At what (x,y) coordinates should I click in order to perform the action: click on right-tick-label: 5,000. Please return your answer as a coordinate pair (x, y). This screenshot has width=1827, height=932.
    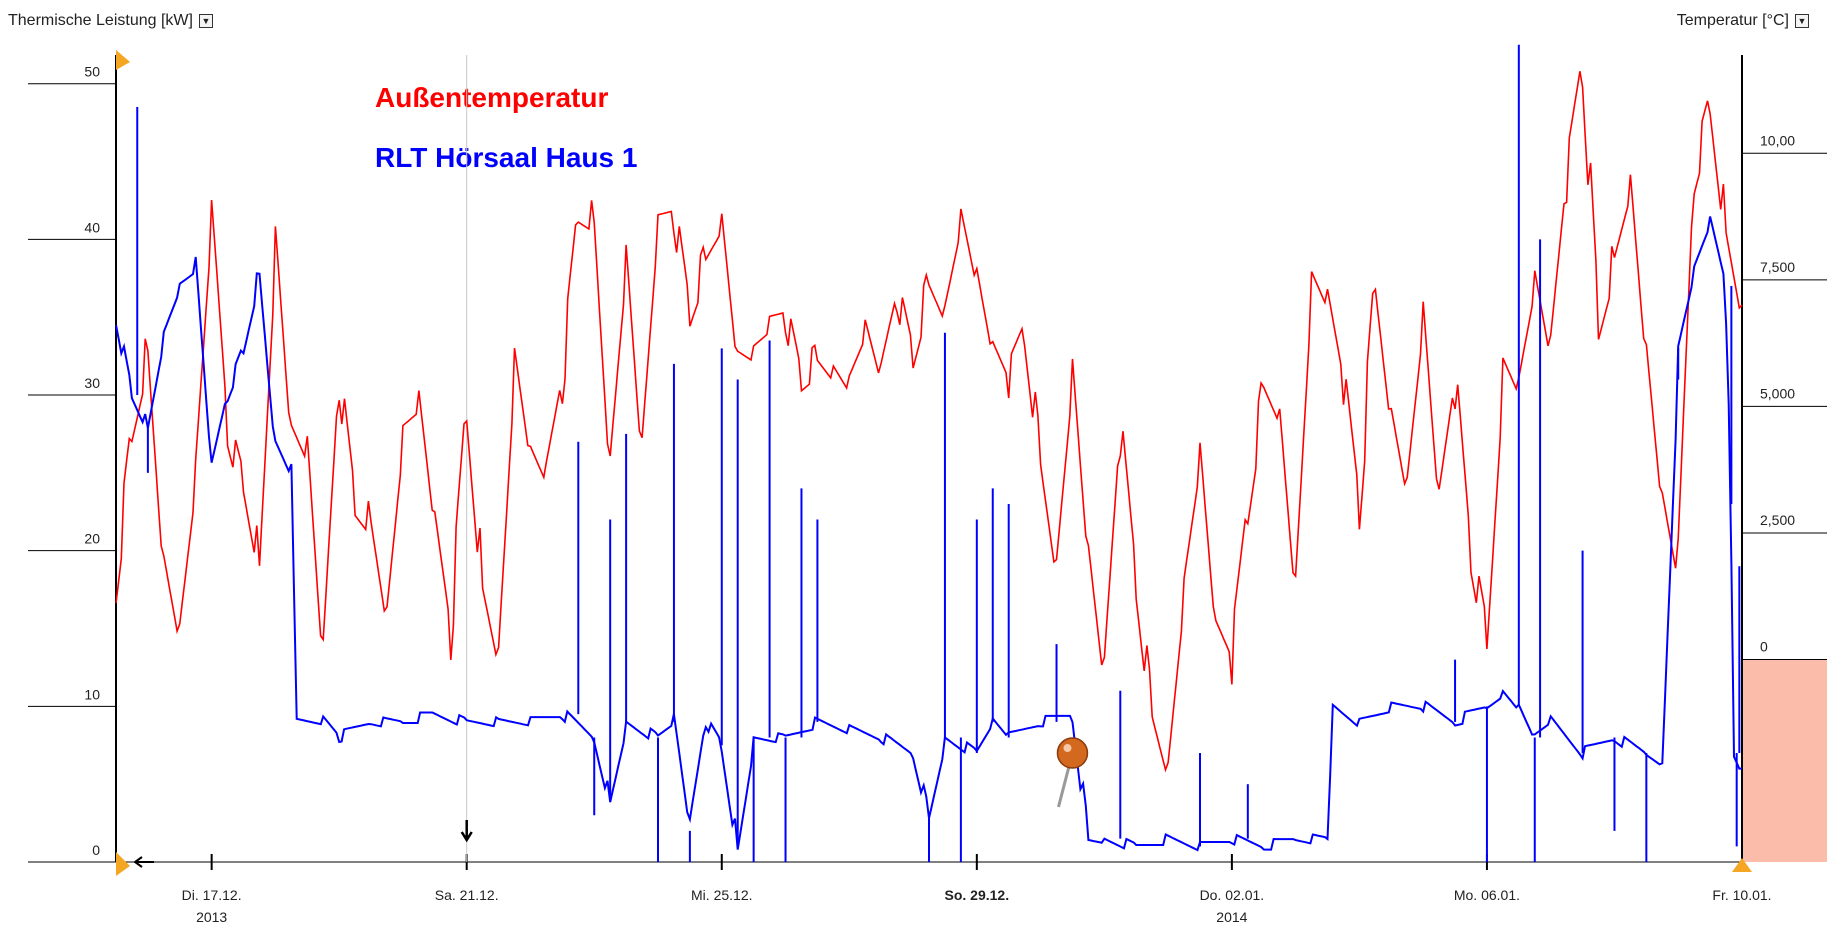
    Looking at the image, I should click on (1777, 393).